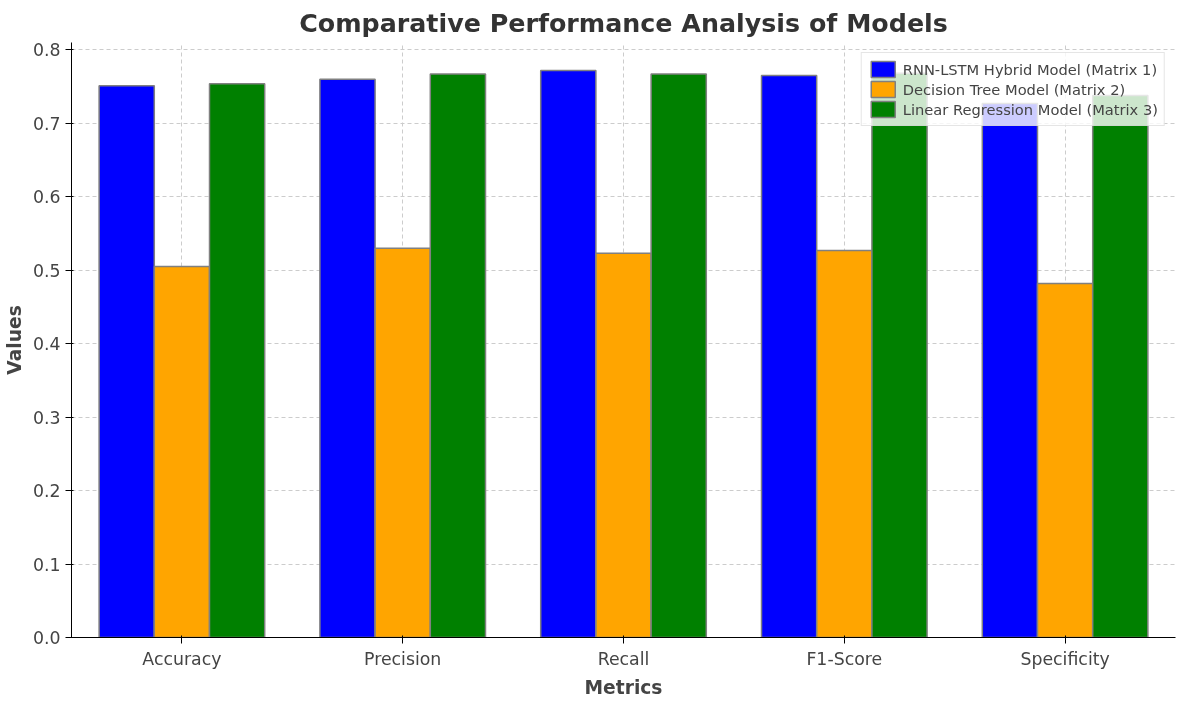 This screenshot has height=704, width=1188. What do you see at coordinates (46, 417) in the screenshot?
I see `y-tick-label: 0.3` at bounding box center [46, 417].